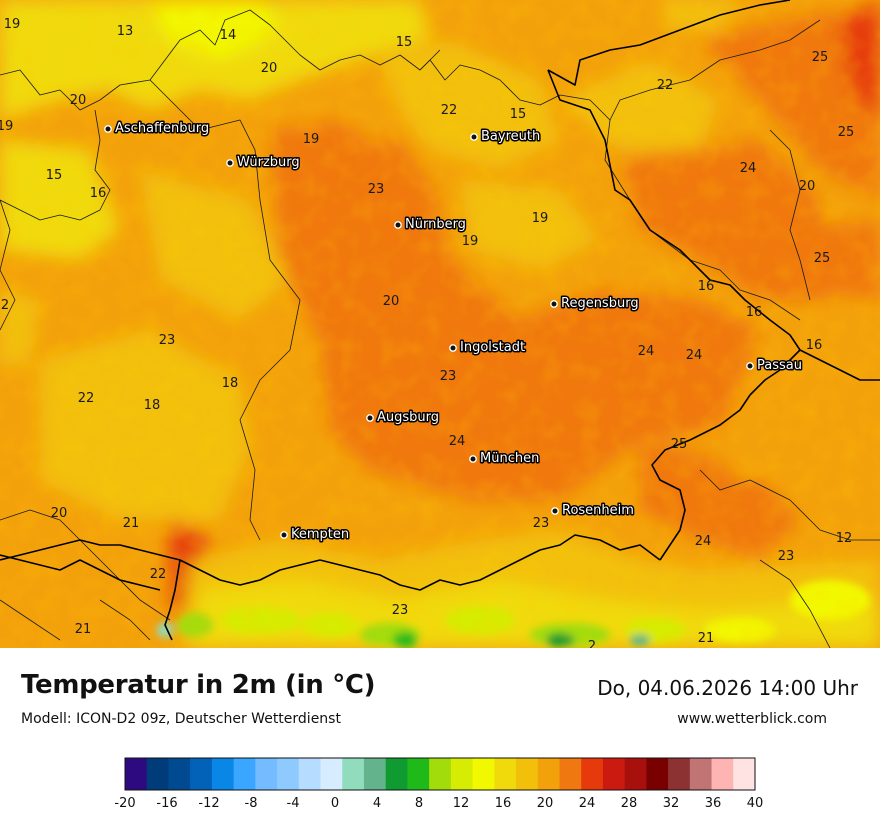 Image resolution: width=880 pixels, height=830 pixels. I want to click on city-label: Kempten, so click(320, 534).